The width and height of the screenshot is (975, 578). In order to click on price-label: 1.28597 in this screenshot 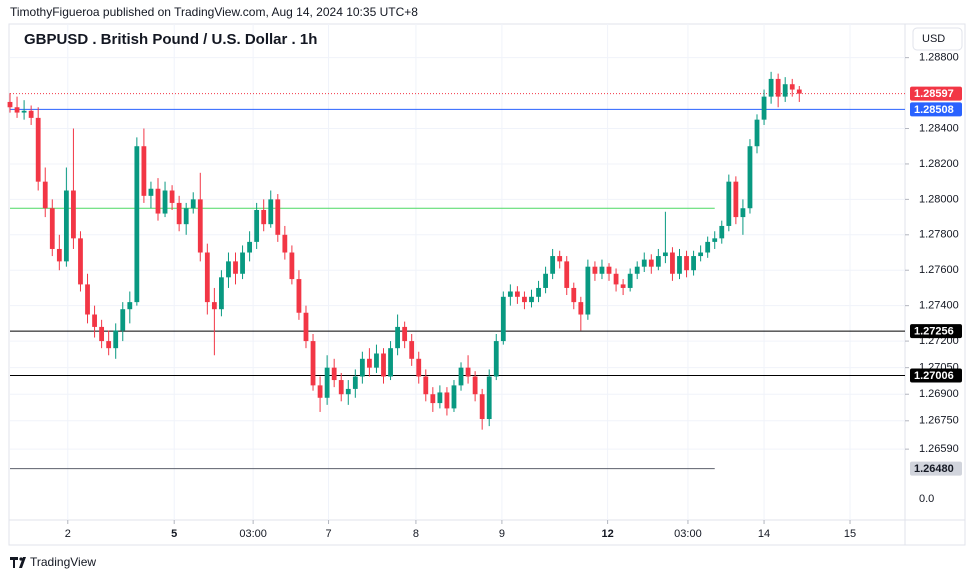, I will do `click(934, 94)`.